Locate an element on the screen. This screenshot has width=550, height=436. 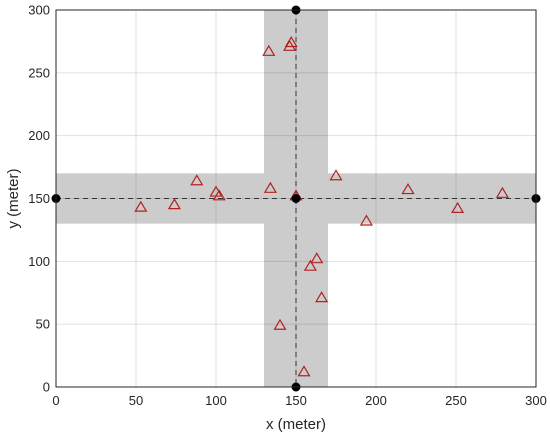
x-tick-labels: 0 50 100 150 200 250 300 is located at coordinates (299, 400).